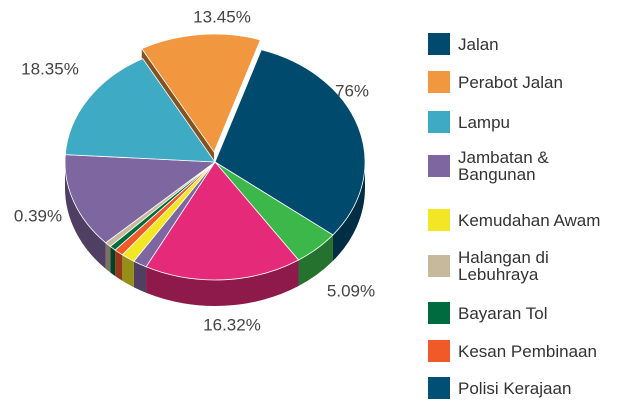 The height and width of the screenshot is (406, 628). What do you see at coordinates (503, 266) in the screenshot?
I see `legend-label: Halangan di Lebuhraya` at bounding box center [503, 266].